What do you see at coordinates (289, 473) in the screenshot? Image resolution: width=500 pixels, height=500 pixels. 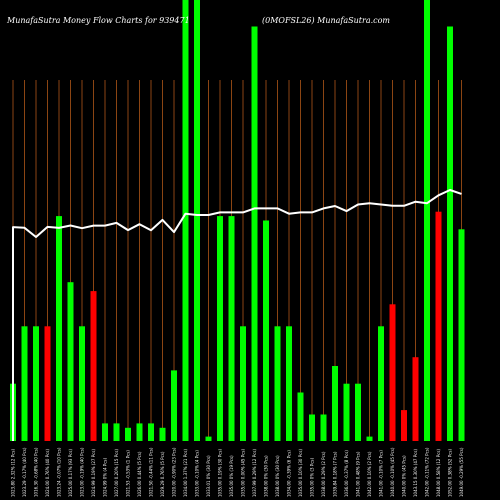 I see `x-tick-label: 1034.00 -0.39% (6 Pcs)` at bounding box center [289, 473].